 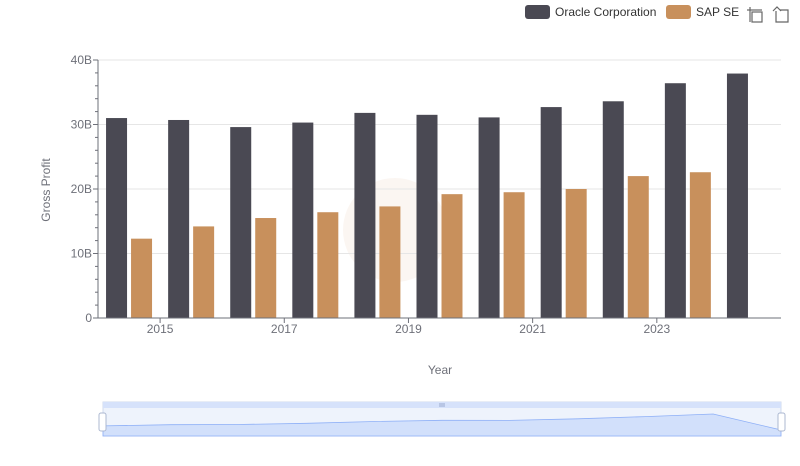 I want to click on bar-sap-se-2019, so click(x=452, y=256).